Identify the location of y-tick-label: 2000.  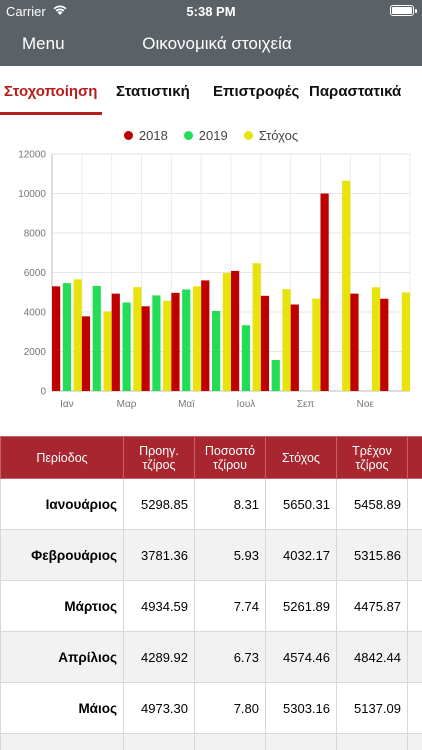
(35, 352).